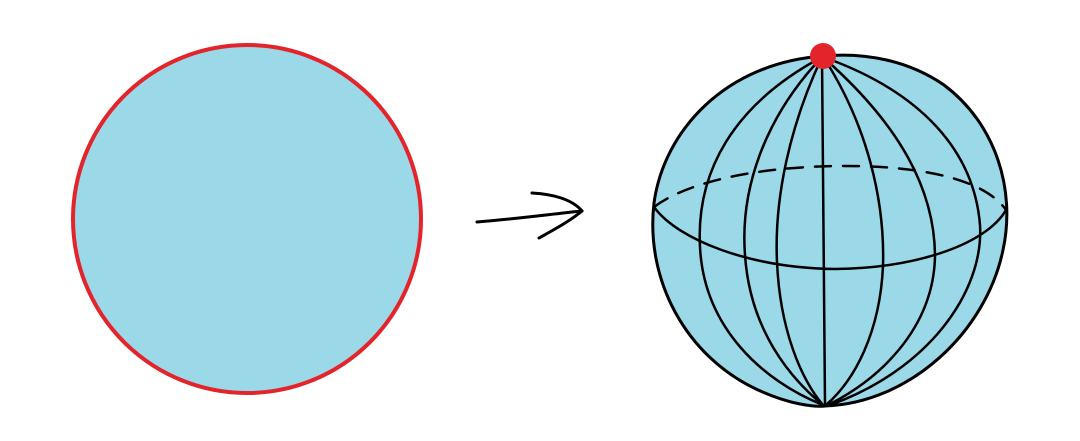 Image resolution: width=1080 pixels, height=441 pixels. Describe the element at coordinates (560, 224) in the screenshot. I see `arrow-head-lower` at that location.